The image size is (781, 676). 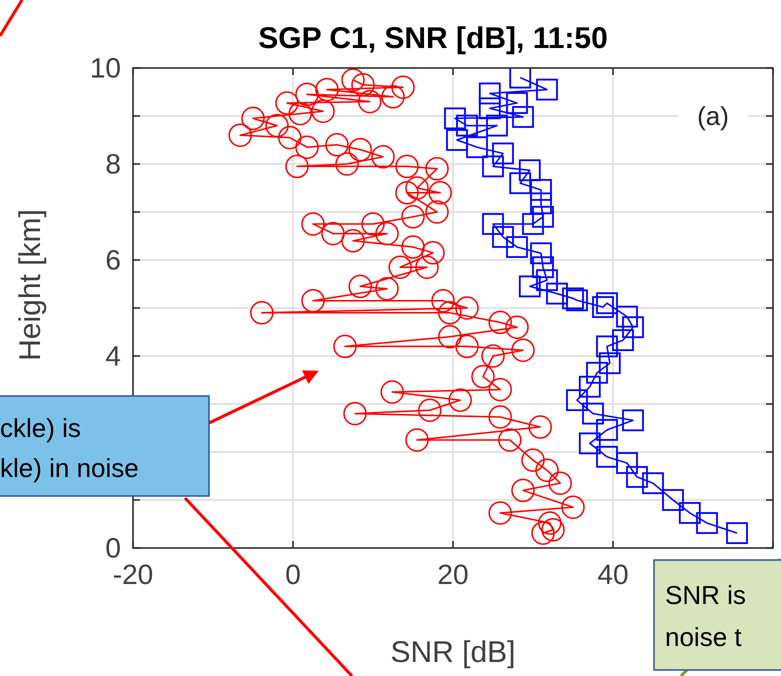 What do you see at coordinates (113, 260) in the screenshot?
I see `y-tick-label: 6` at bounding box center [113, 260].